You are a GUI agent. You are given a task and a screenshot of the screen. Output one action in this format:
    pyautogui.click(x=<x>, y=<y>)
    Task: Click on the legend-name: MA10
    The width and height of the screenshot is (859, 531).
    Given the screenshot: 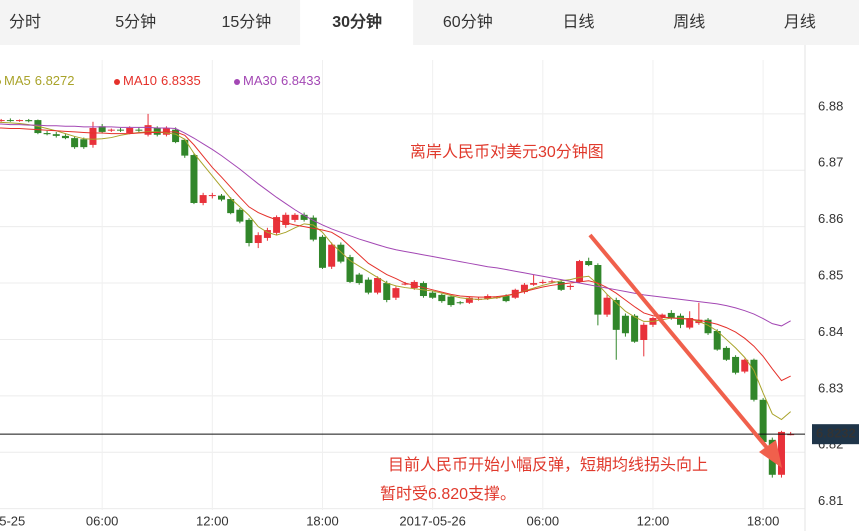 What is the action you would take?
    pyautogui.click(x=140, y=80)
    